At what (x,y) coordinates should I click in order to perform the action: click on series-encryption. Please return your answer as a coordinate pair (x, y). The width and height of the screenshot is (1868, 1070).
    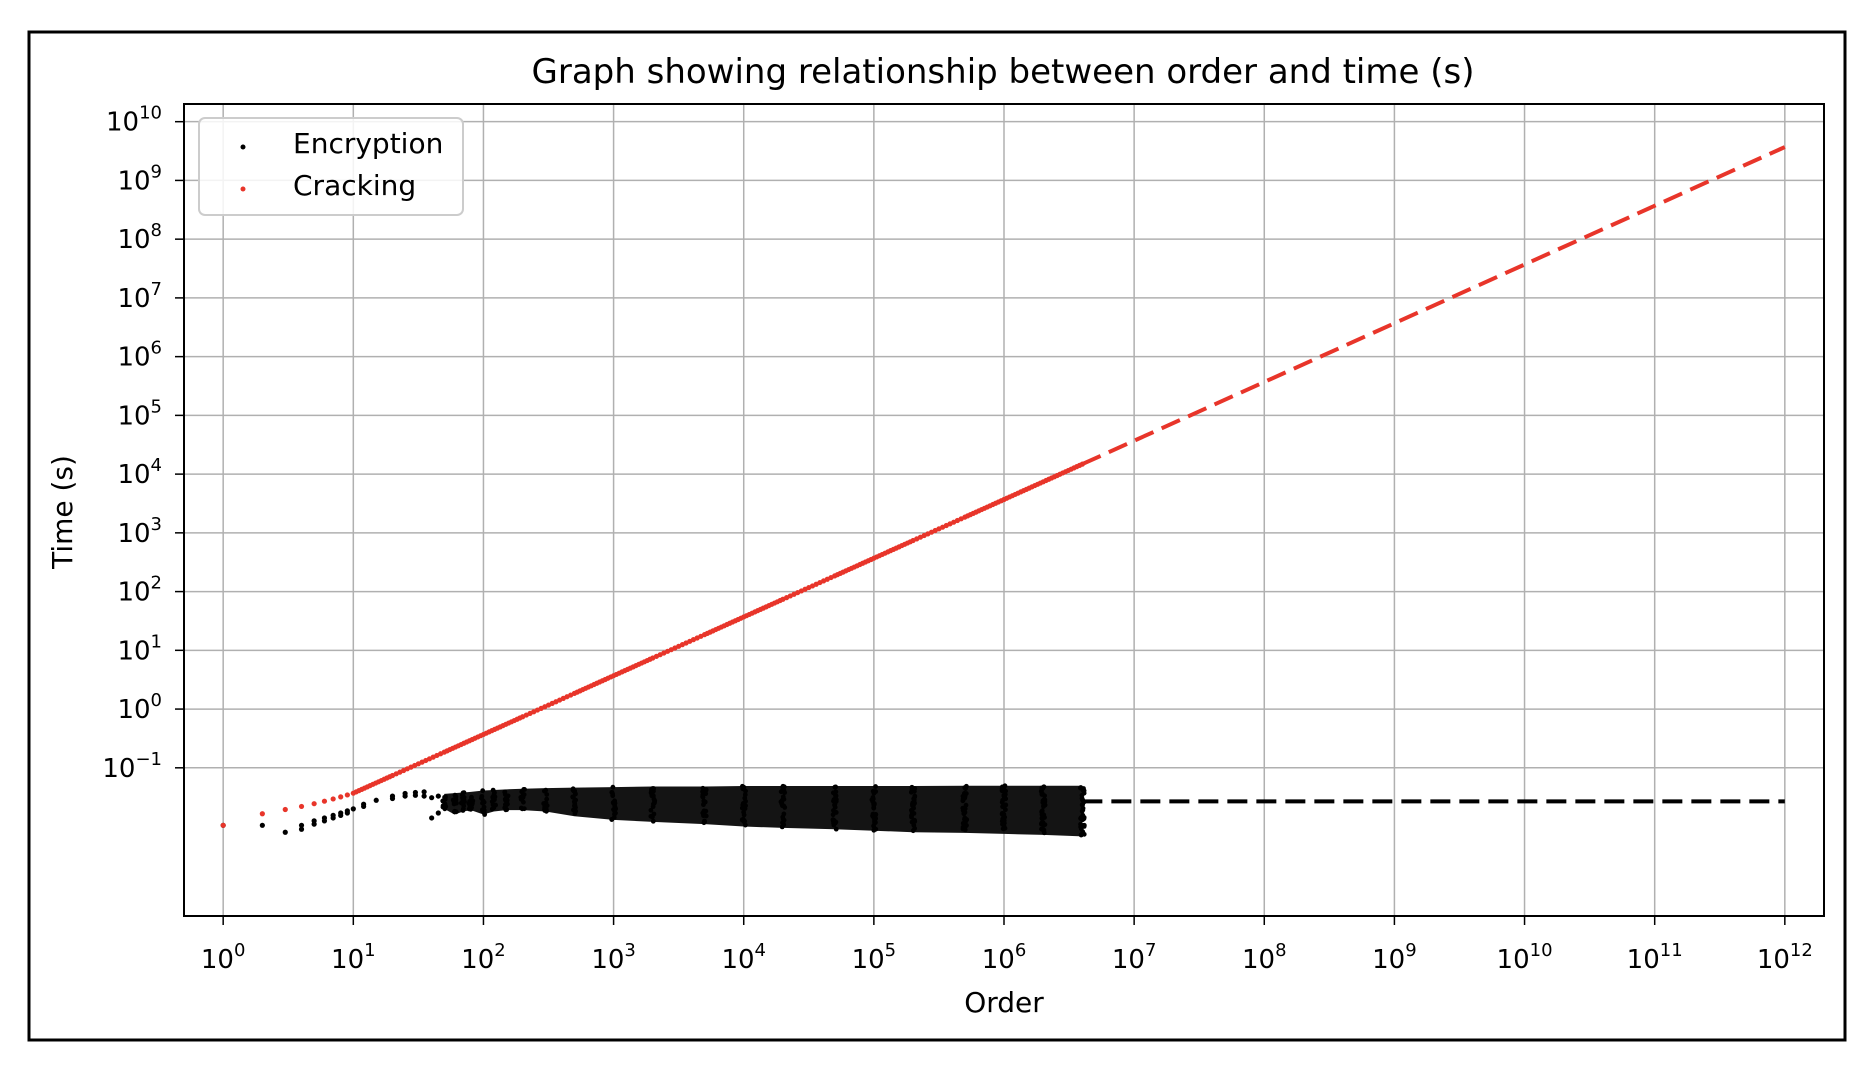
    Looking at the image, I should click on (1002, 810).